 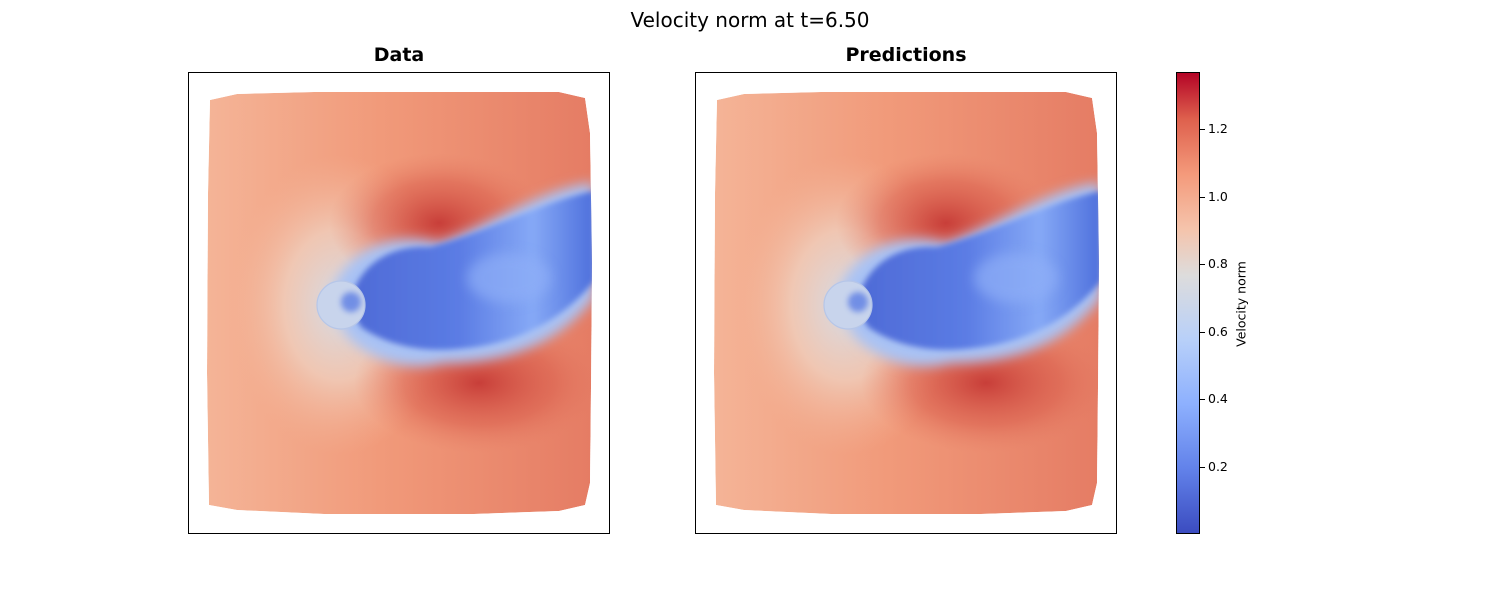 What do you see at coordinates (906, 55) in the screenshot?
I see `panel-title-predictions: Predictions` at bounding box center [906, 55].